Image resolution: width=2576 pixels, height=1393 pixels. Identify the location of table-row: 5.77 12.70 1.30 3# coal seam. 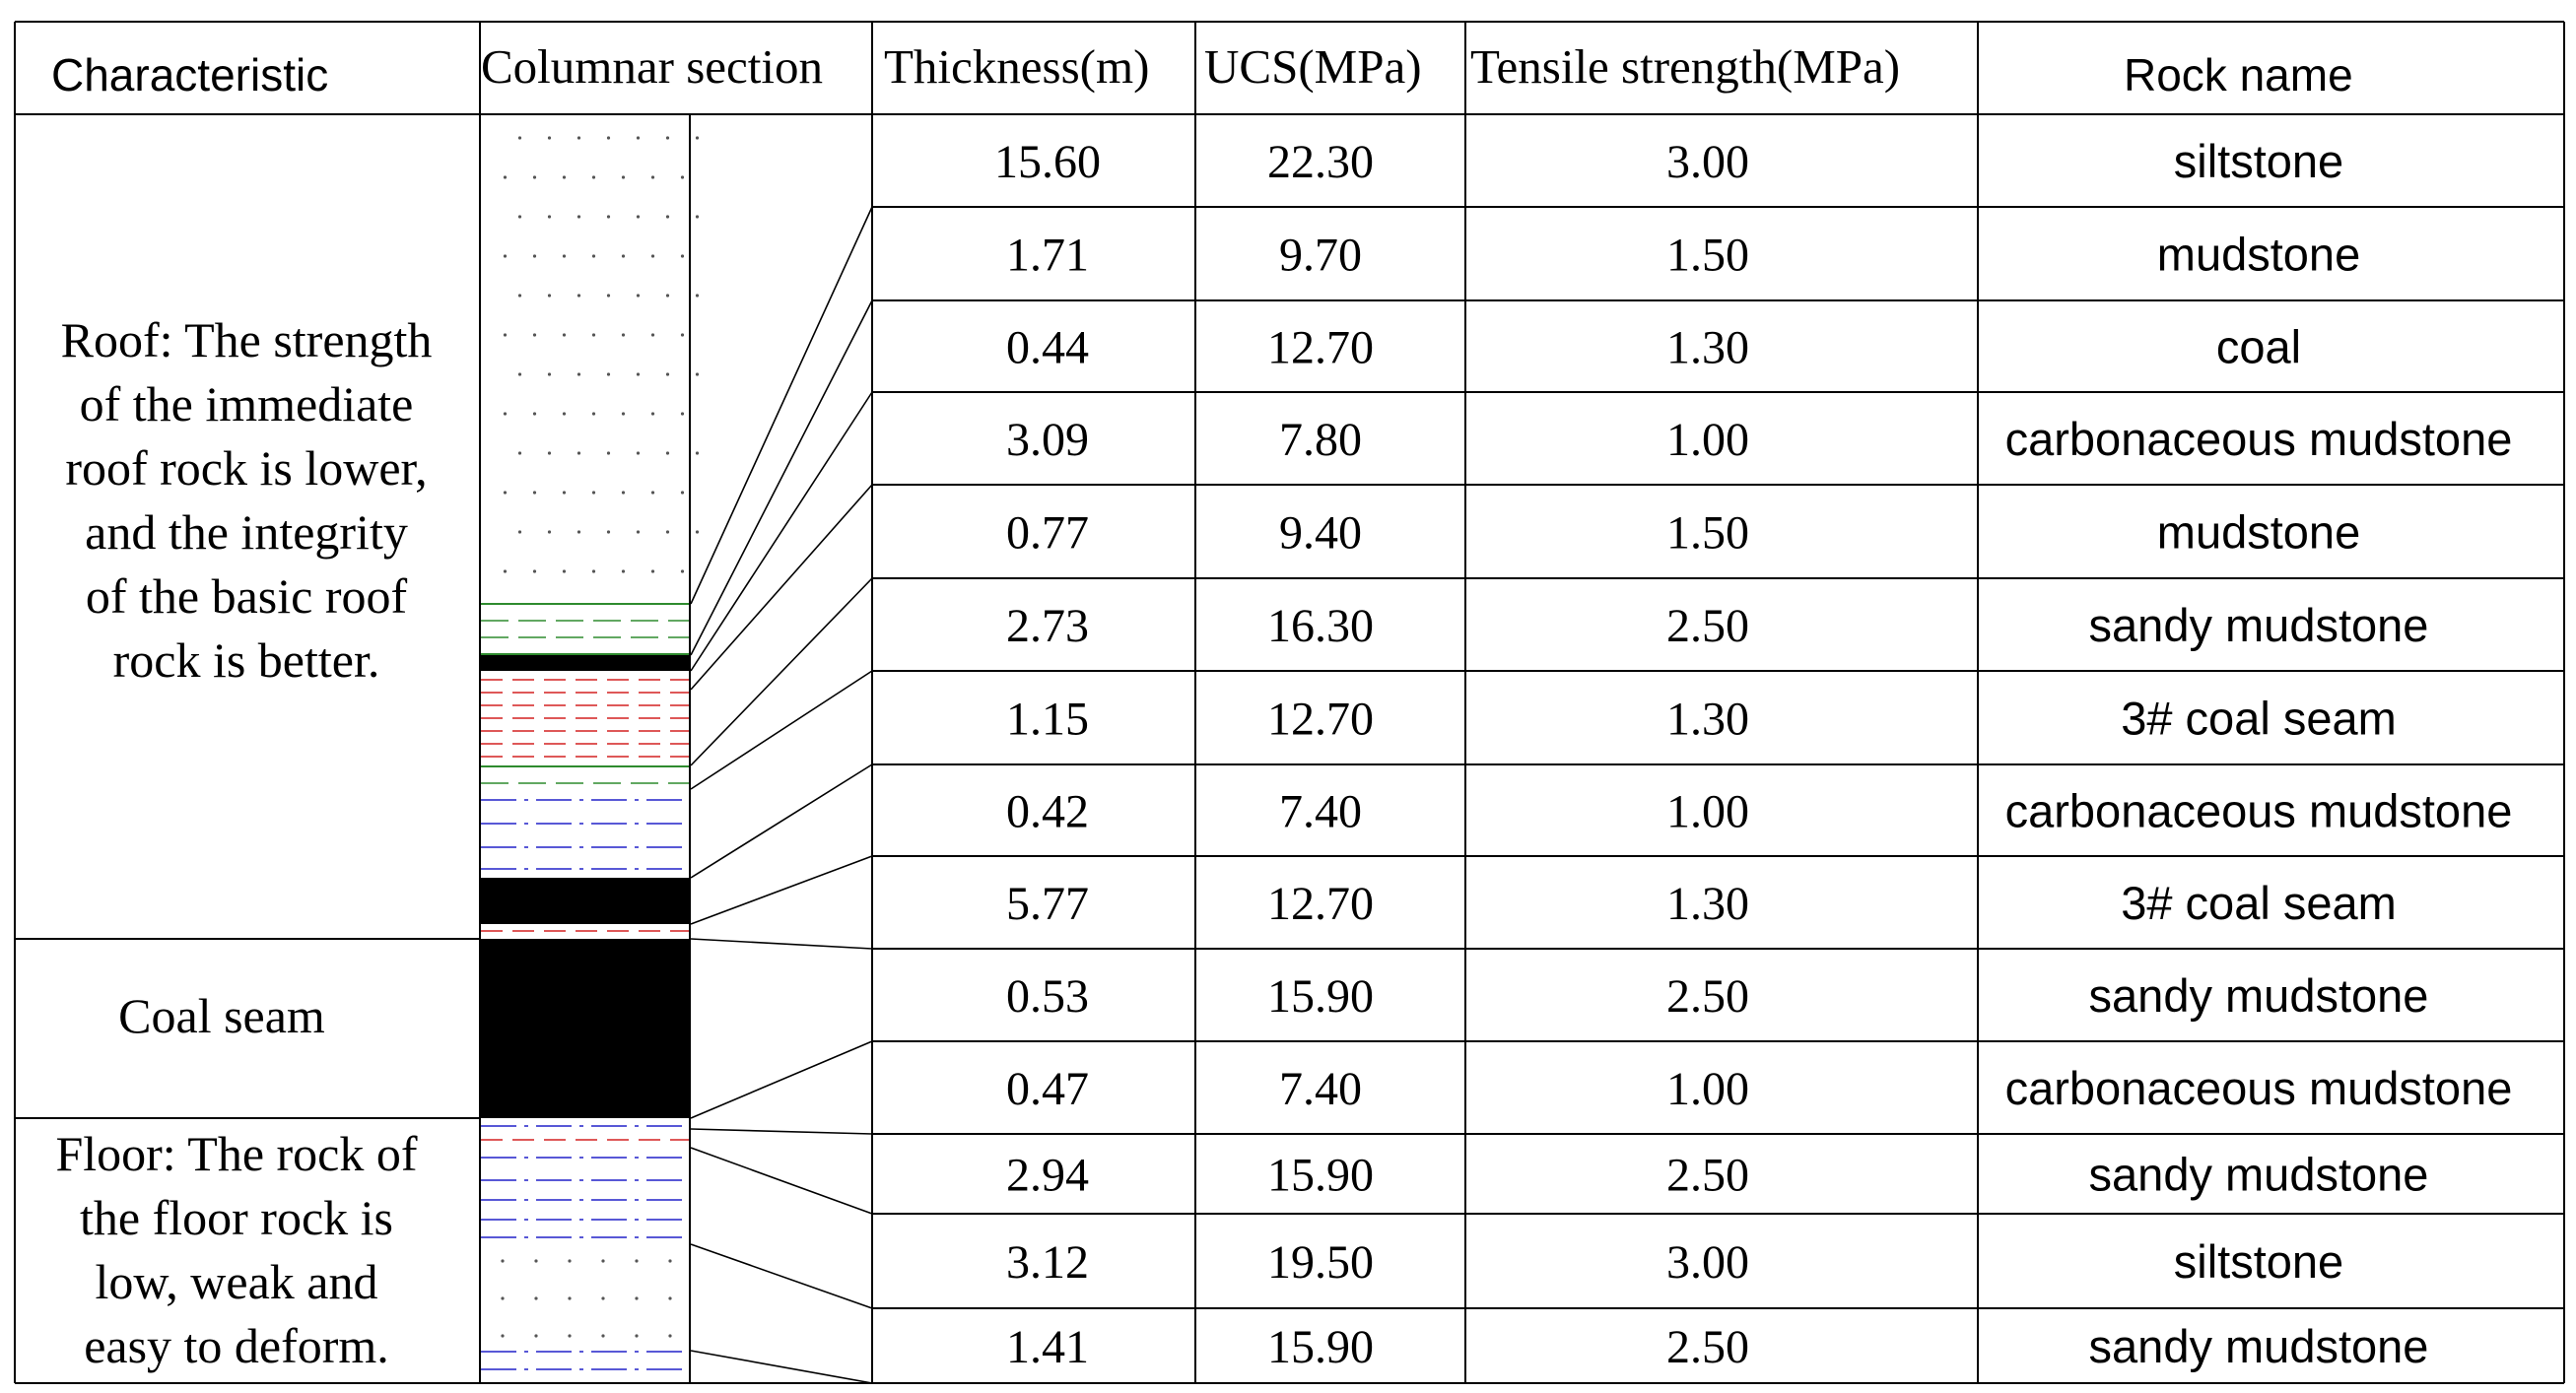
(1701, 903).